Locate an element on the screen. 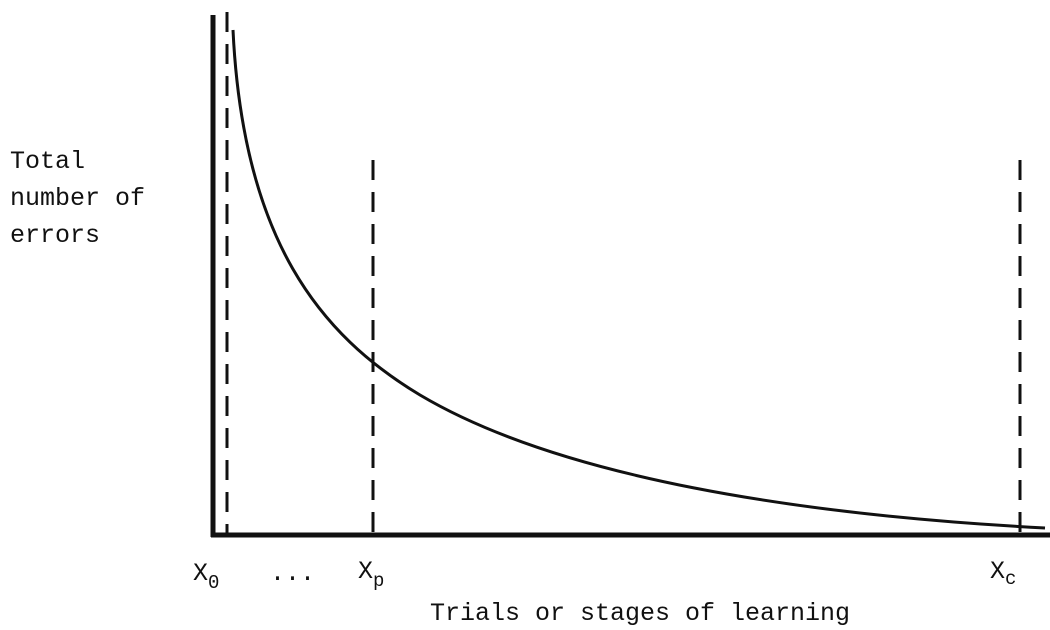 The image size is (1050, 630). marker-label: X0 is located at coordinates (206, 576).